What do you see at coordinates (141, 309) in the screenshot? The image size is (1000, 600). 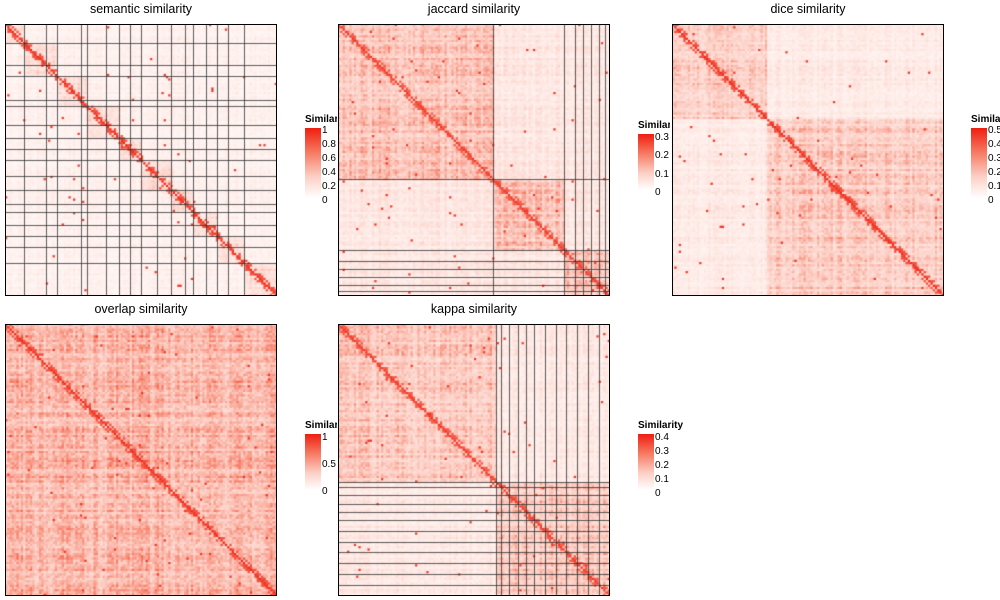 I see `overlap-similarity-title: overlap similarity` at bounding box center [141, 309].